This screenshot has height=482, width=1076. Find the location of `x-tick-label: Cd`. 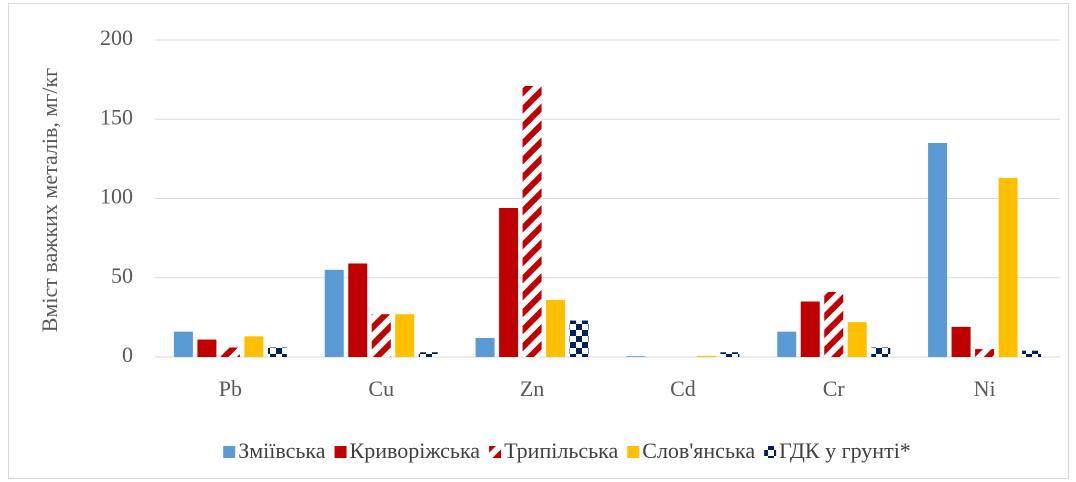

x-tick-label: Cd is located at coordinates (683, 388).